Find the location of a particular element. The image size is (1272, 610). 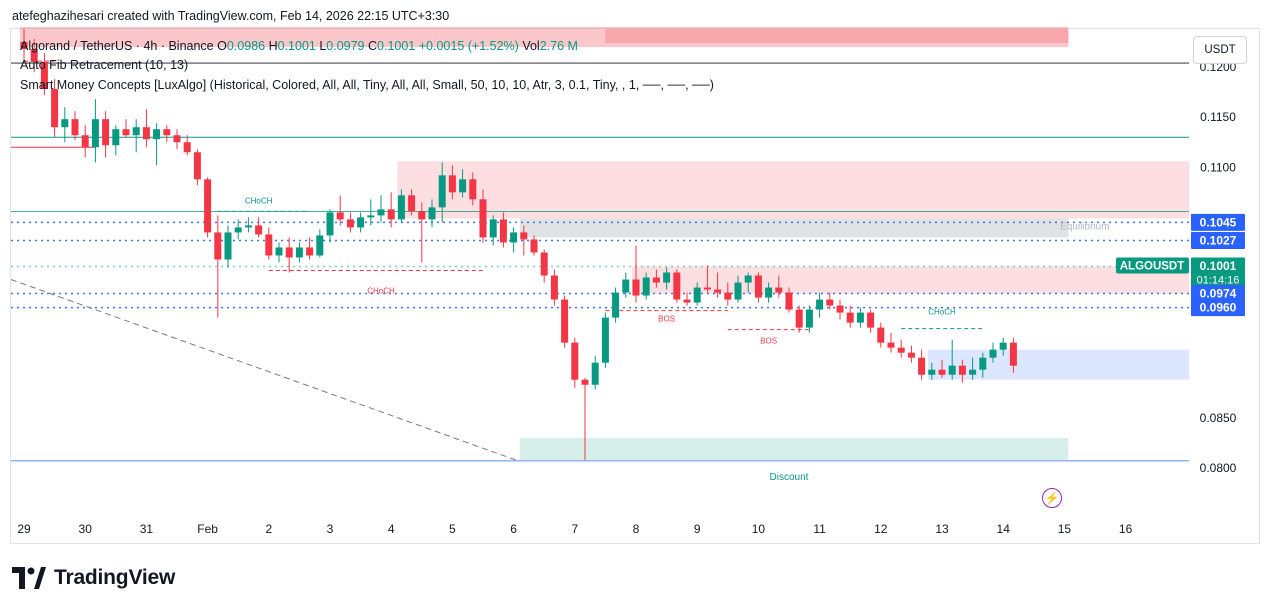

x-tick-label: 6 is located at coordinates (513, 529).